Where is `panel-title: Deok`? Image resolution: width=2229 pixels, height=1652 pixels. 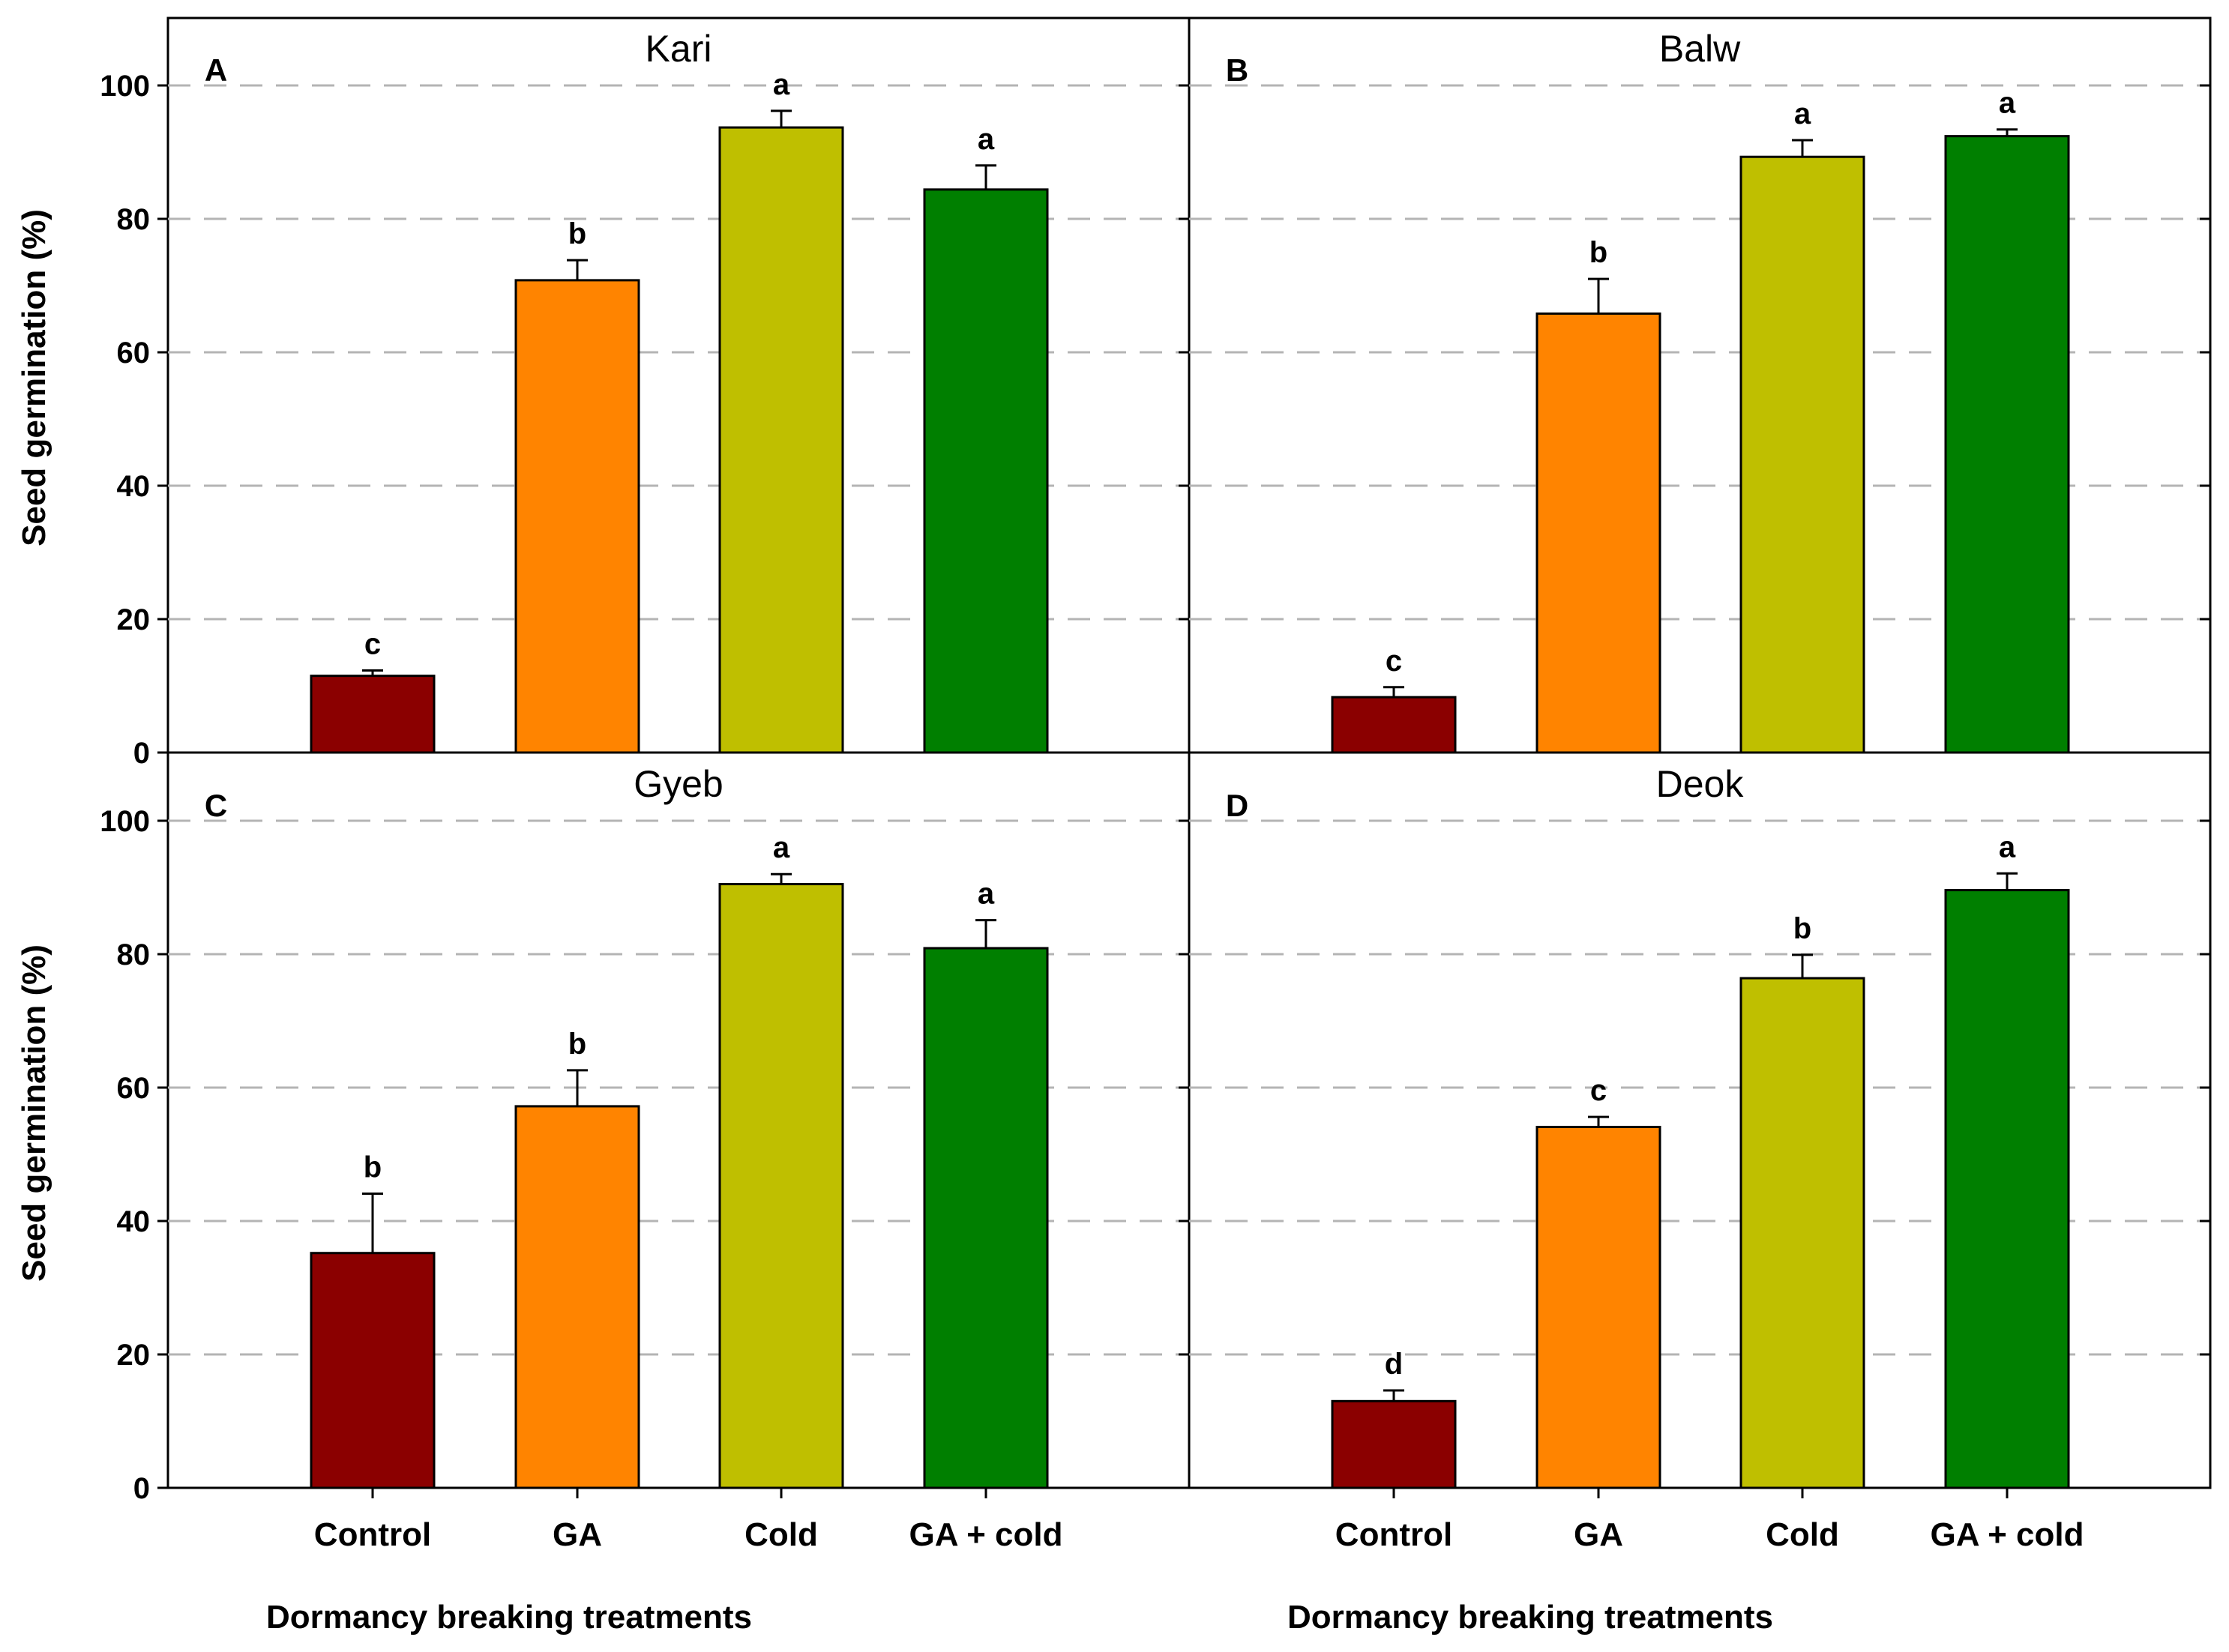 panel-title: Deok is located at coordinates (1700, 784).